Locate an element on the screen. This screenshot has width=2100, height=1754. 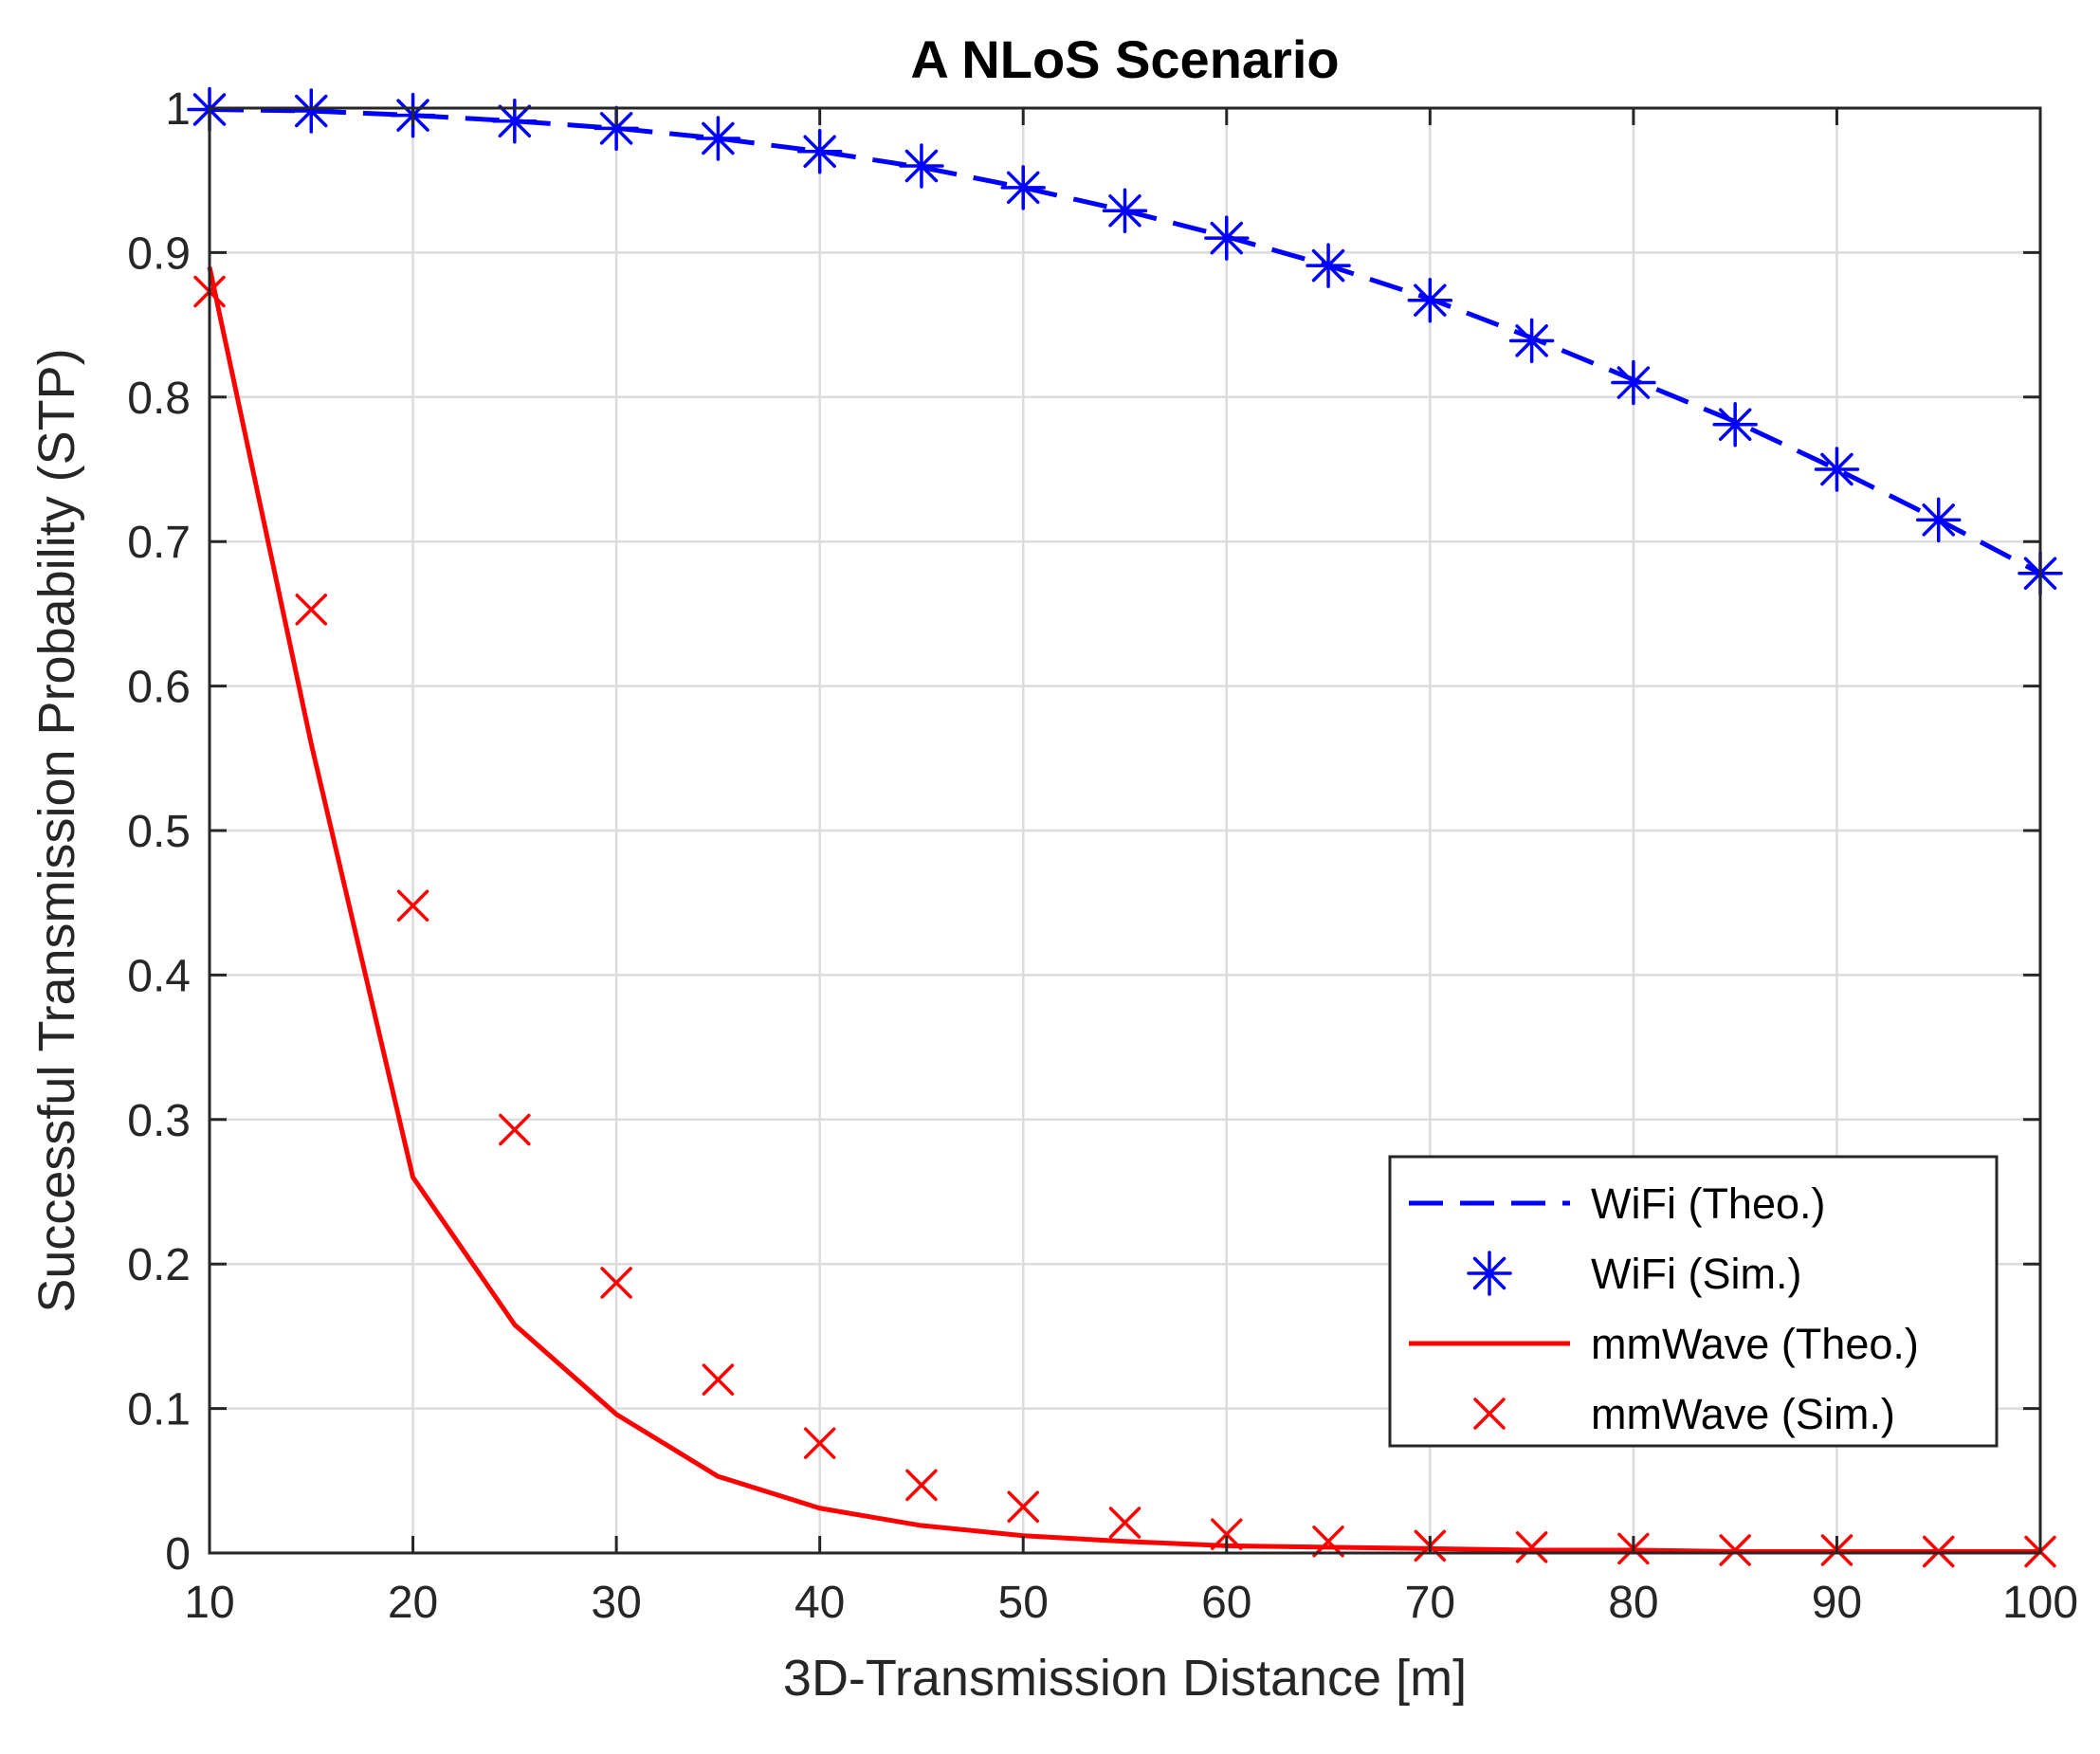
x-axis-label: 3D-Transmission Distance [m] is located at coordinates (1125, 1678).